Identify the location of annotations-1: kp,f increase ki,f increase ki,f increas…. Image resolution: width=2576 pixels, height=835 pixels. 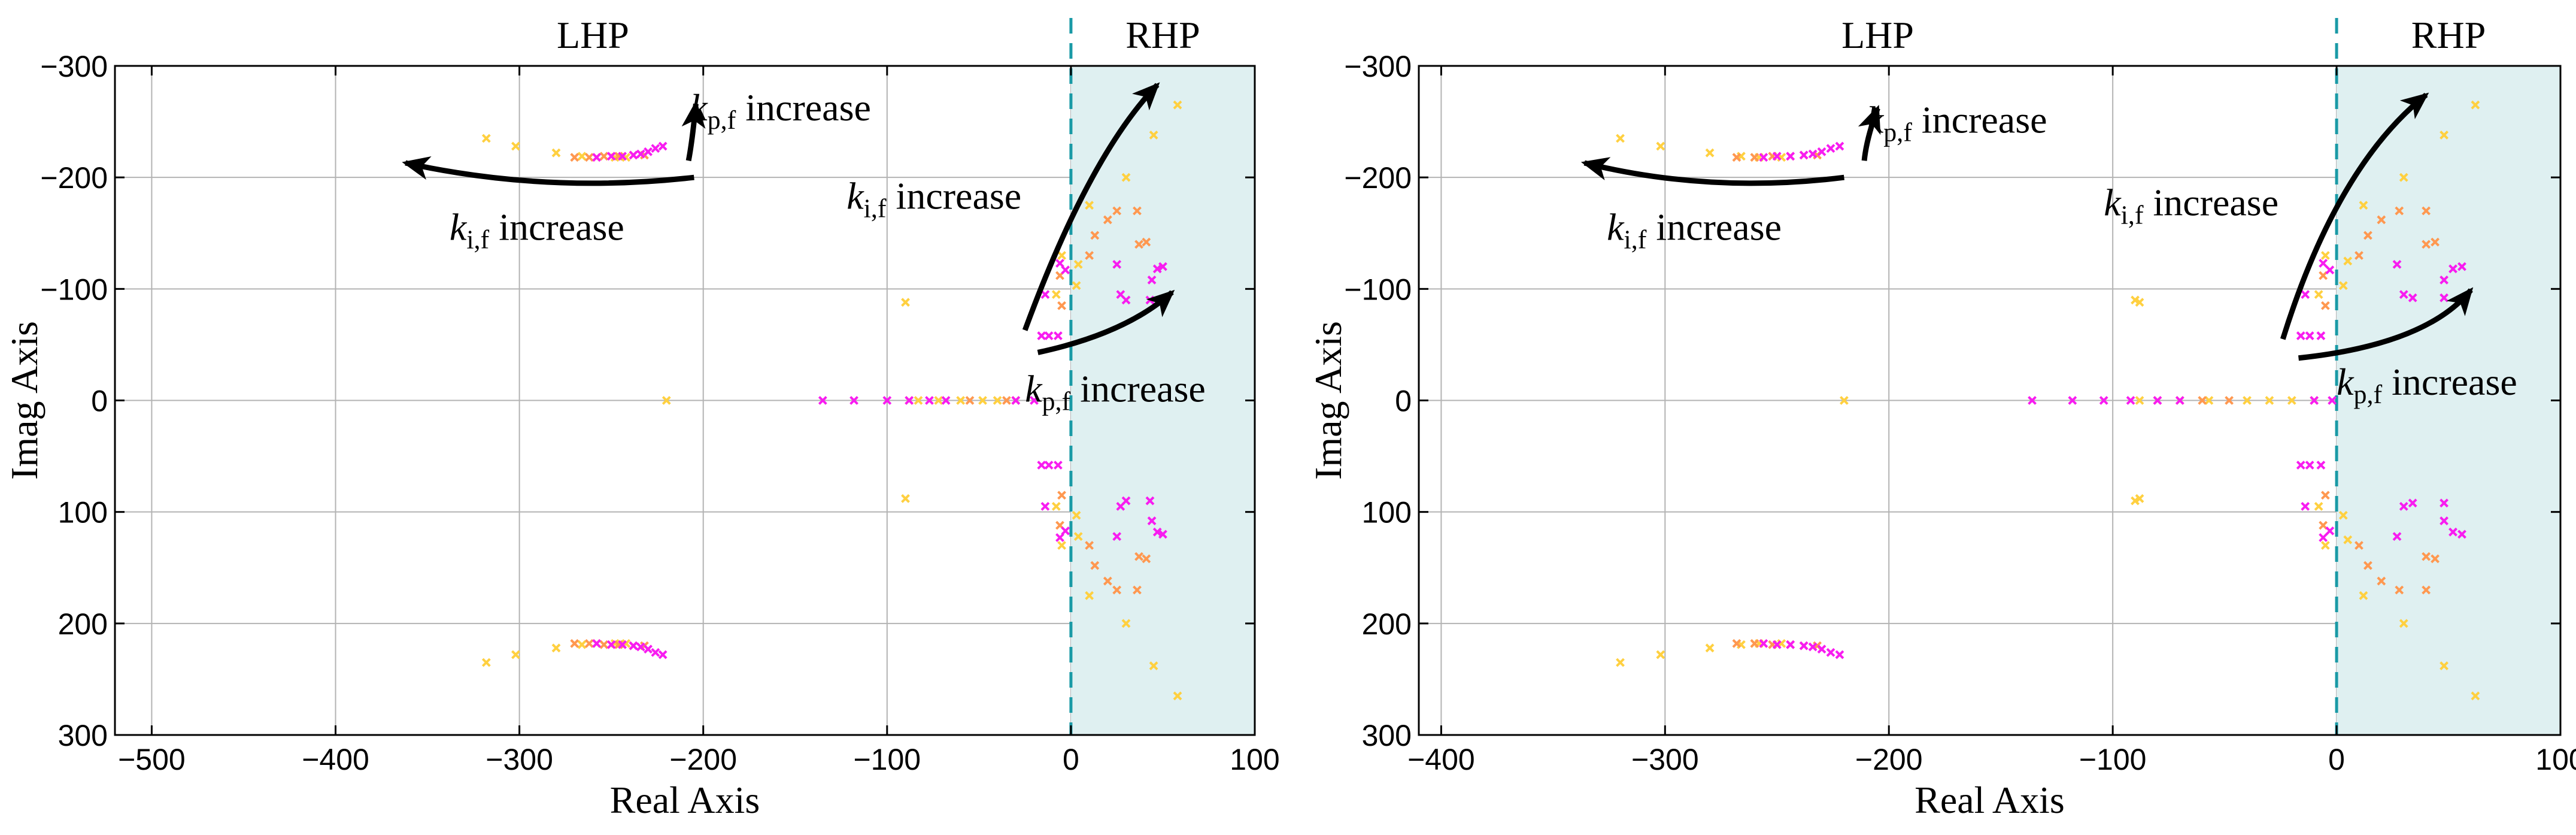
(828, 251).